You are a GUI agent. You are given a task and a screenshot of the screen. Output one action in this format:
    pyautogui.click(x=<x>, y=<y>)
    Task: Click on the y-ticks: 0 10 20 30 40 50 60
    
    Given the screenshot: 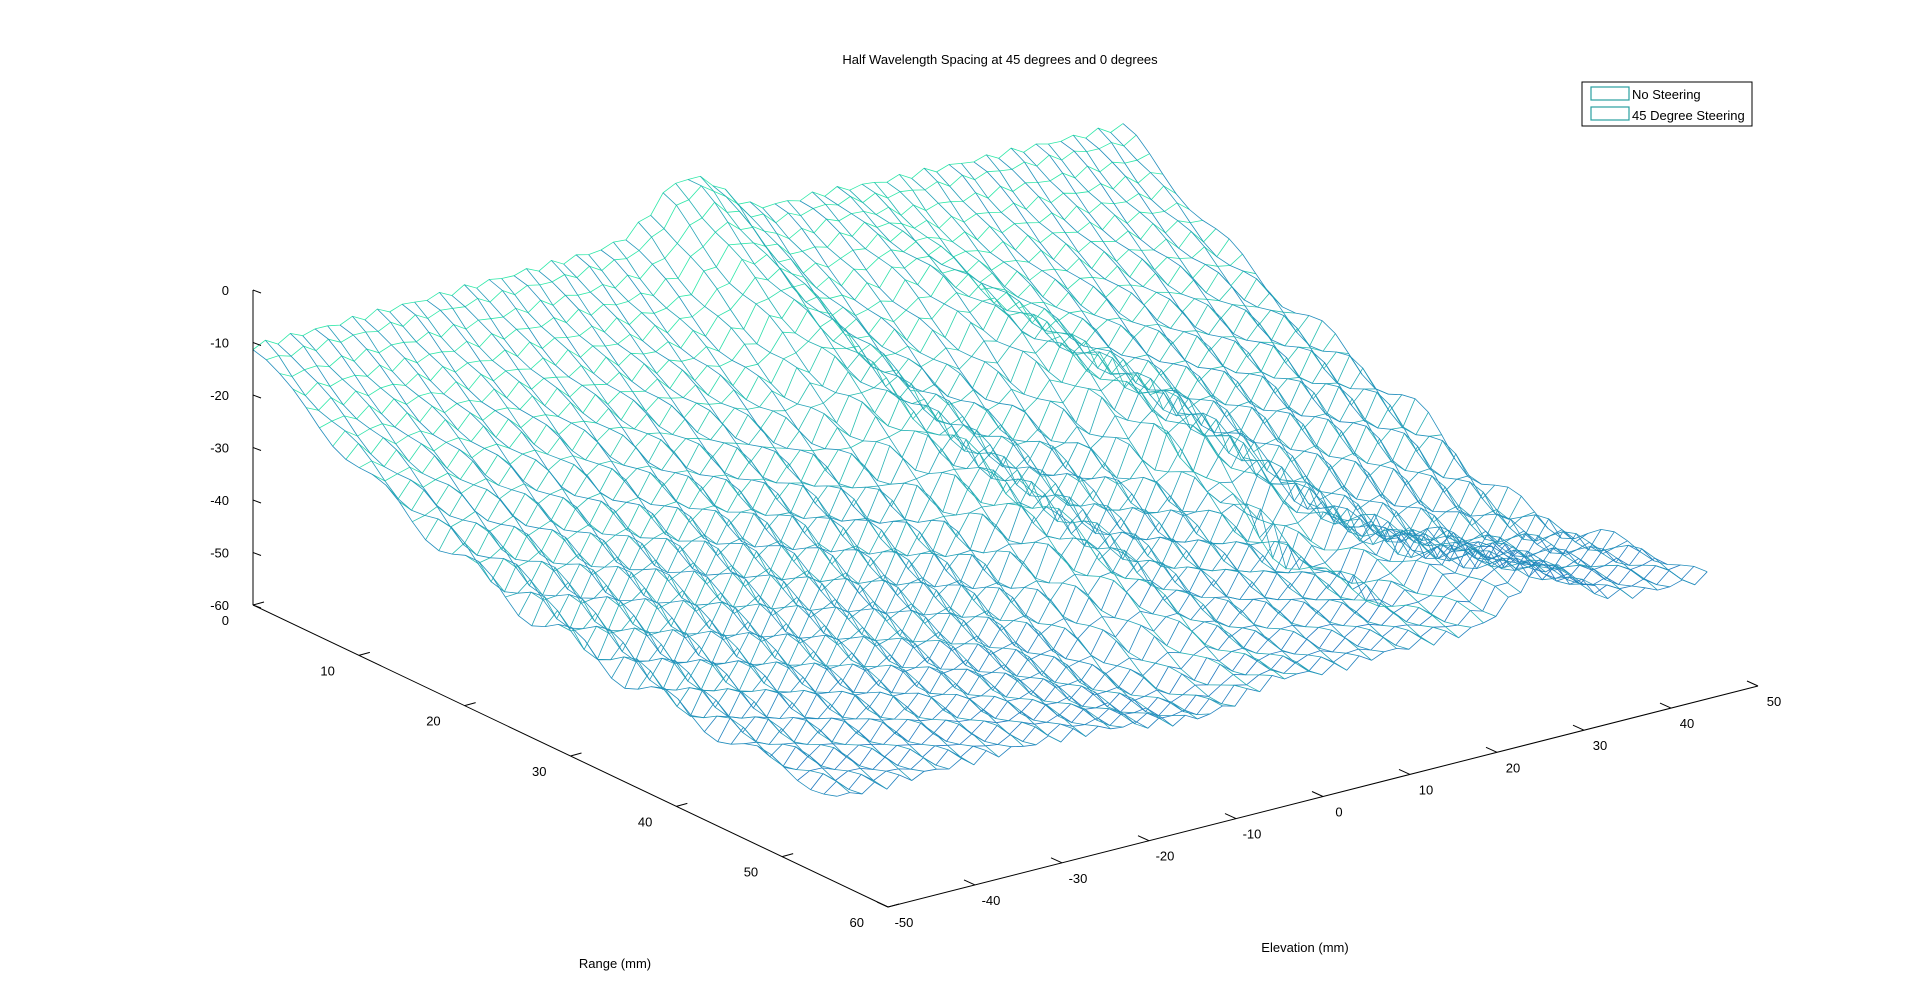 What is the action you would take?
    pyautogui.click(x=561, y=765)
    